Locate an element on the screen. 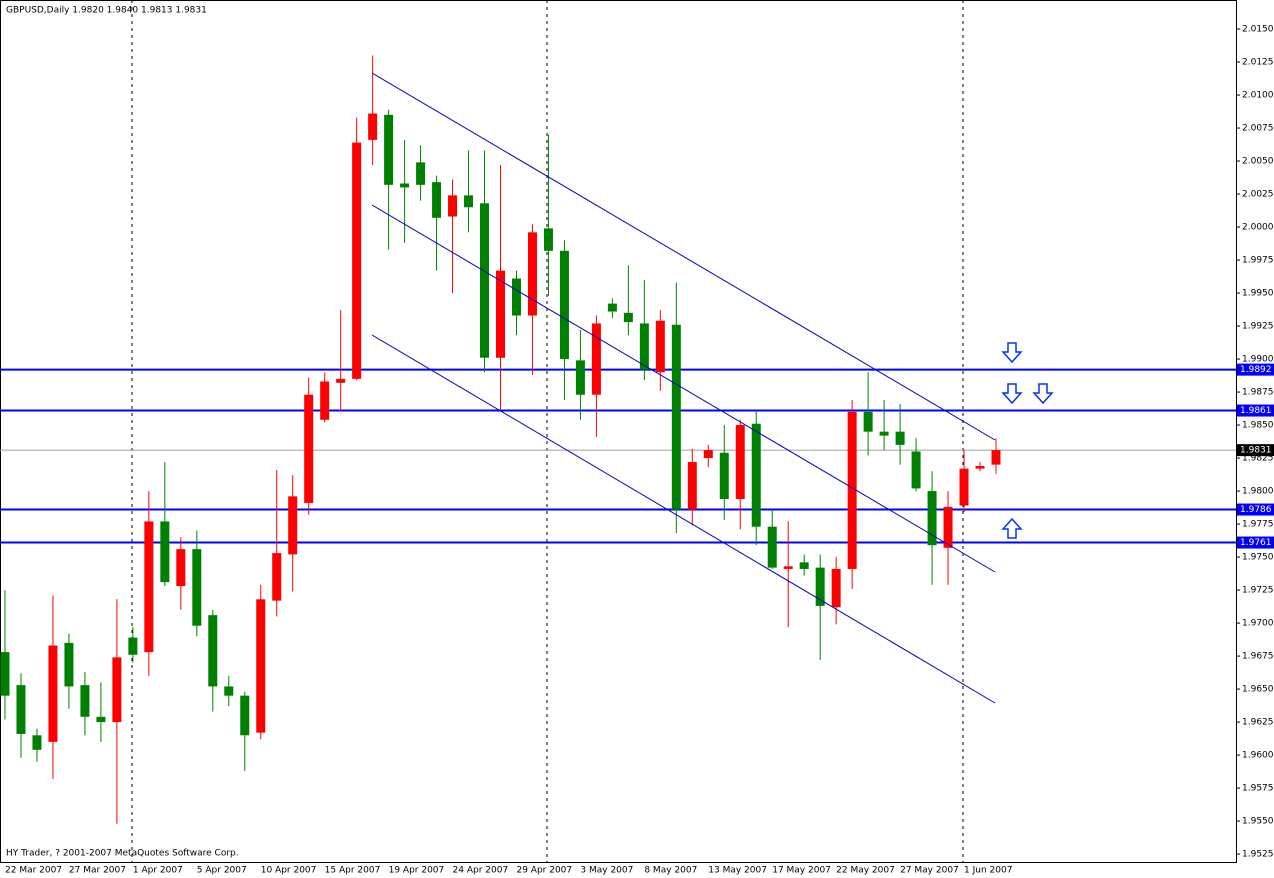  y-tick-label: 1.9625 is located at coordinates (1258, 723).